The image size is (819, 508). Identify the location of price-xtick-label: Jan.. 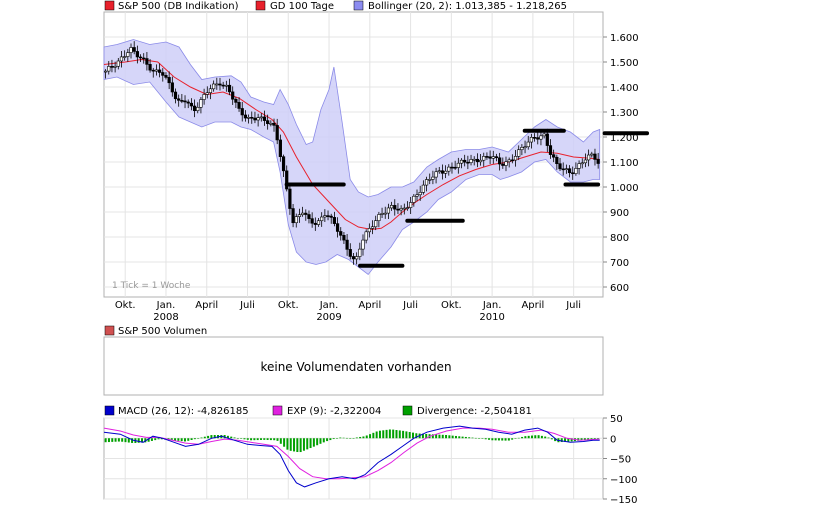
(166, 305).